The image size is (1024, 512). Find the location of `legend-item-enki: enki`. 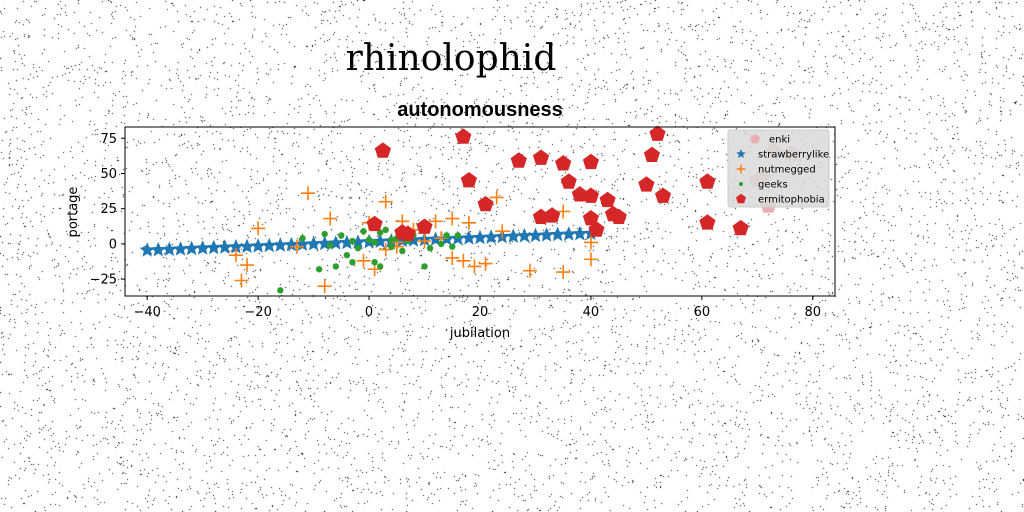

legend-item-enki: enki is located at coordinates (770, 139).